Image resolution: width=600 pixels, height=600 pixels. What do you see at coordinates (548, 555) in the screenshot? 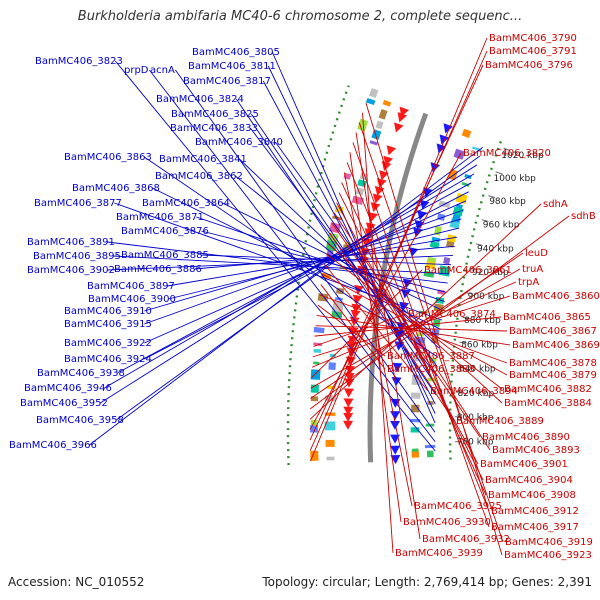
I see `reverse-feature-label: BamMC406_3923` at bounding box center [548, 555].